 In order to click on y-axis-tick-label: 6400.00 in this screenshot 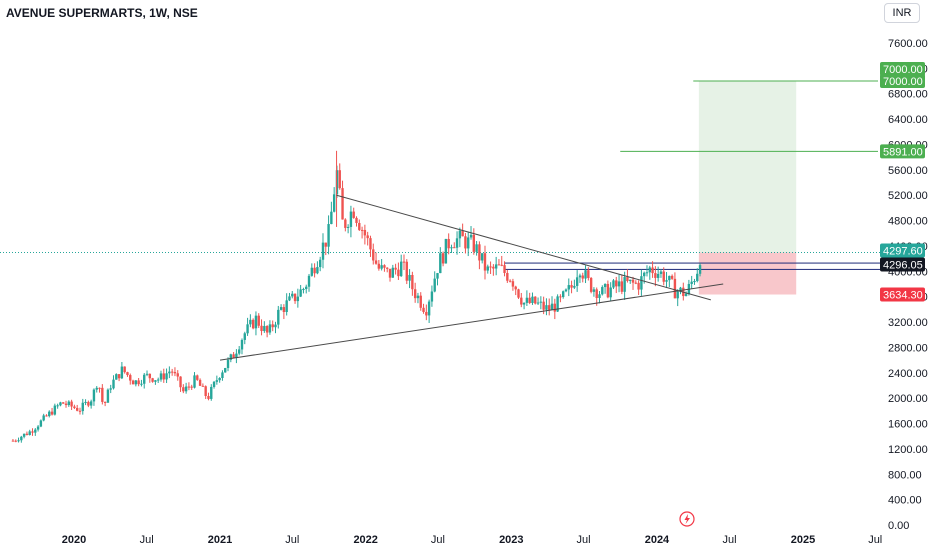, I will do `click(908, 120)`.